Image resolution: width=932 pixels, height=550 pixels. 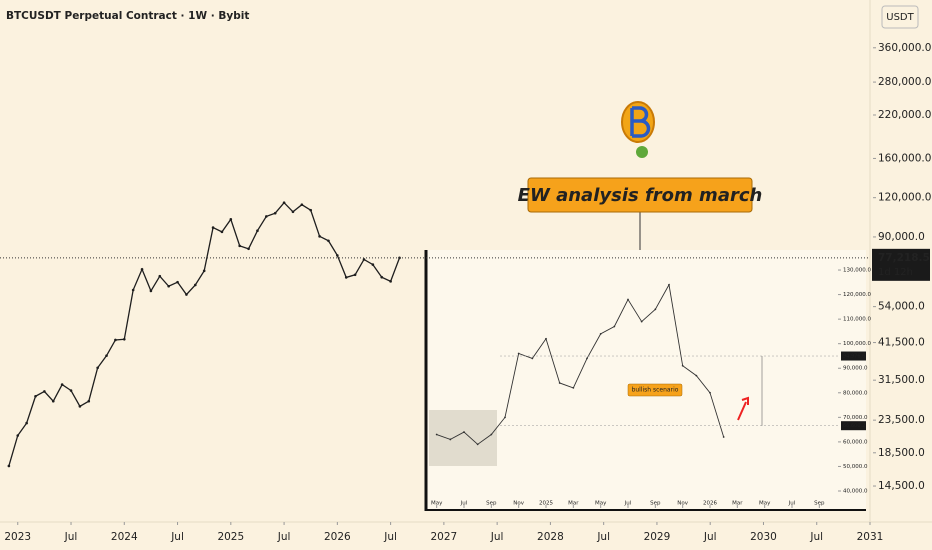 I want to click on y-tick-label: 80,000.0, so click(x=855, y=393).